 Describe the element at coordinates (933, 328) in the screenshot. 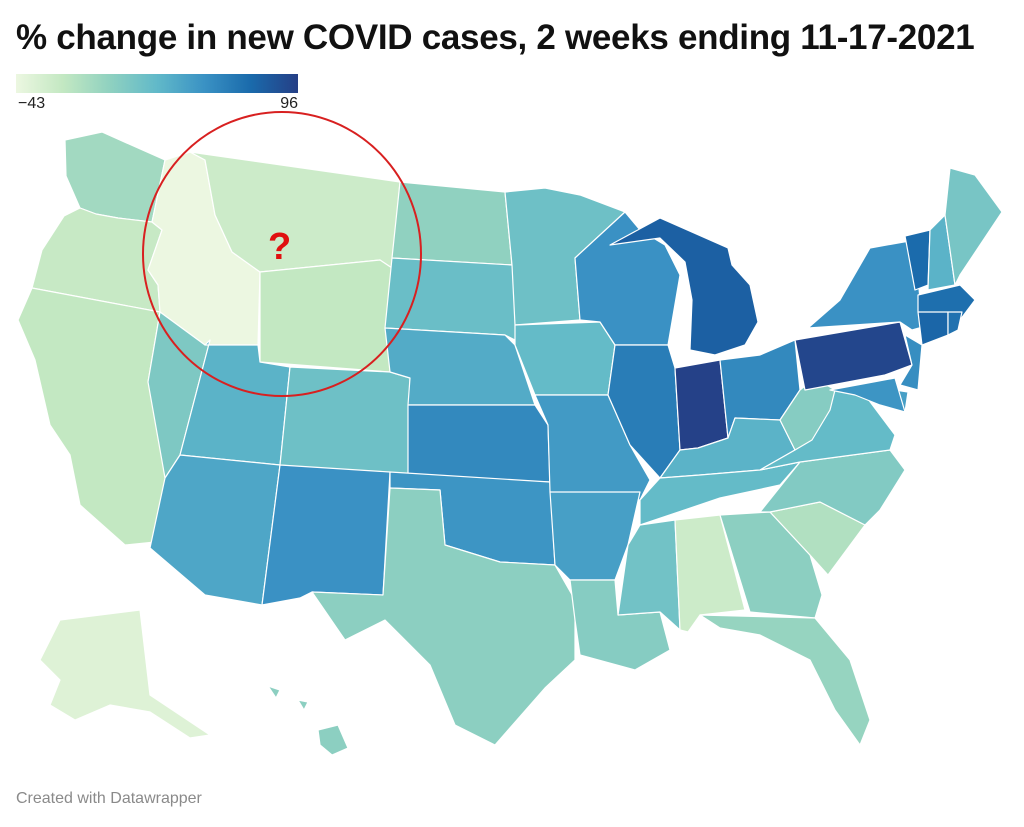

I see `state-connecticut` at that location.